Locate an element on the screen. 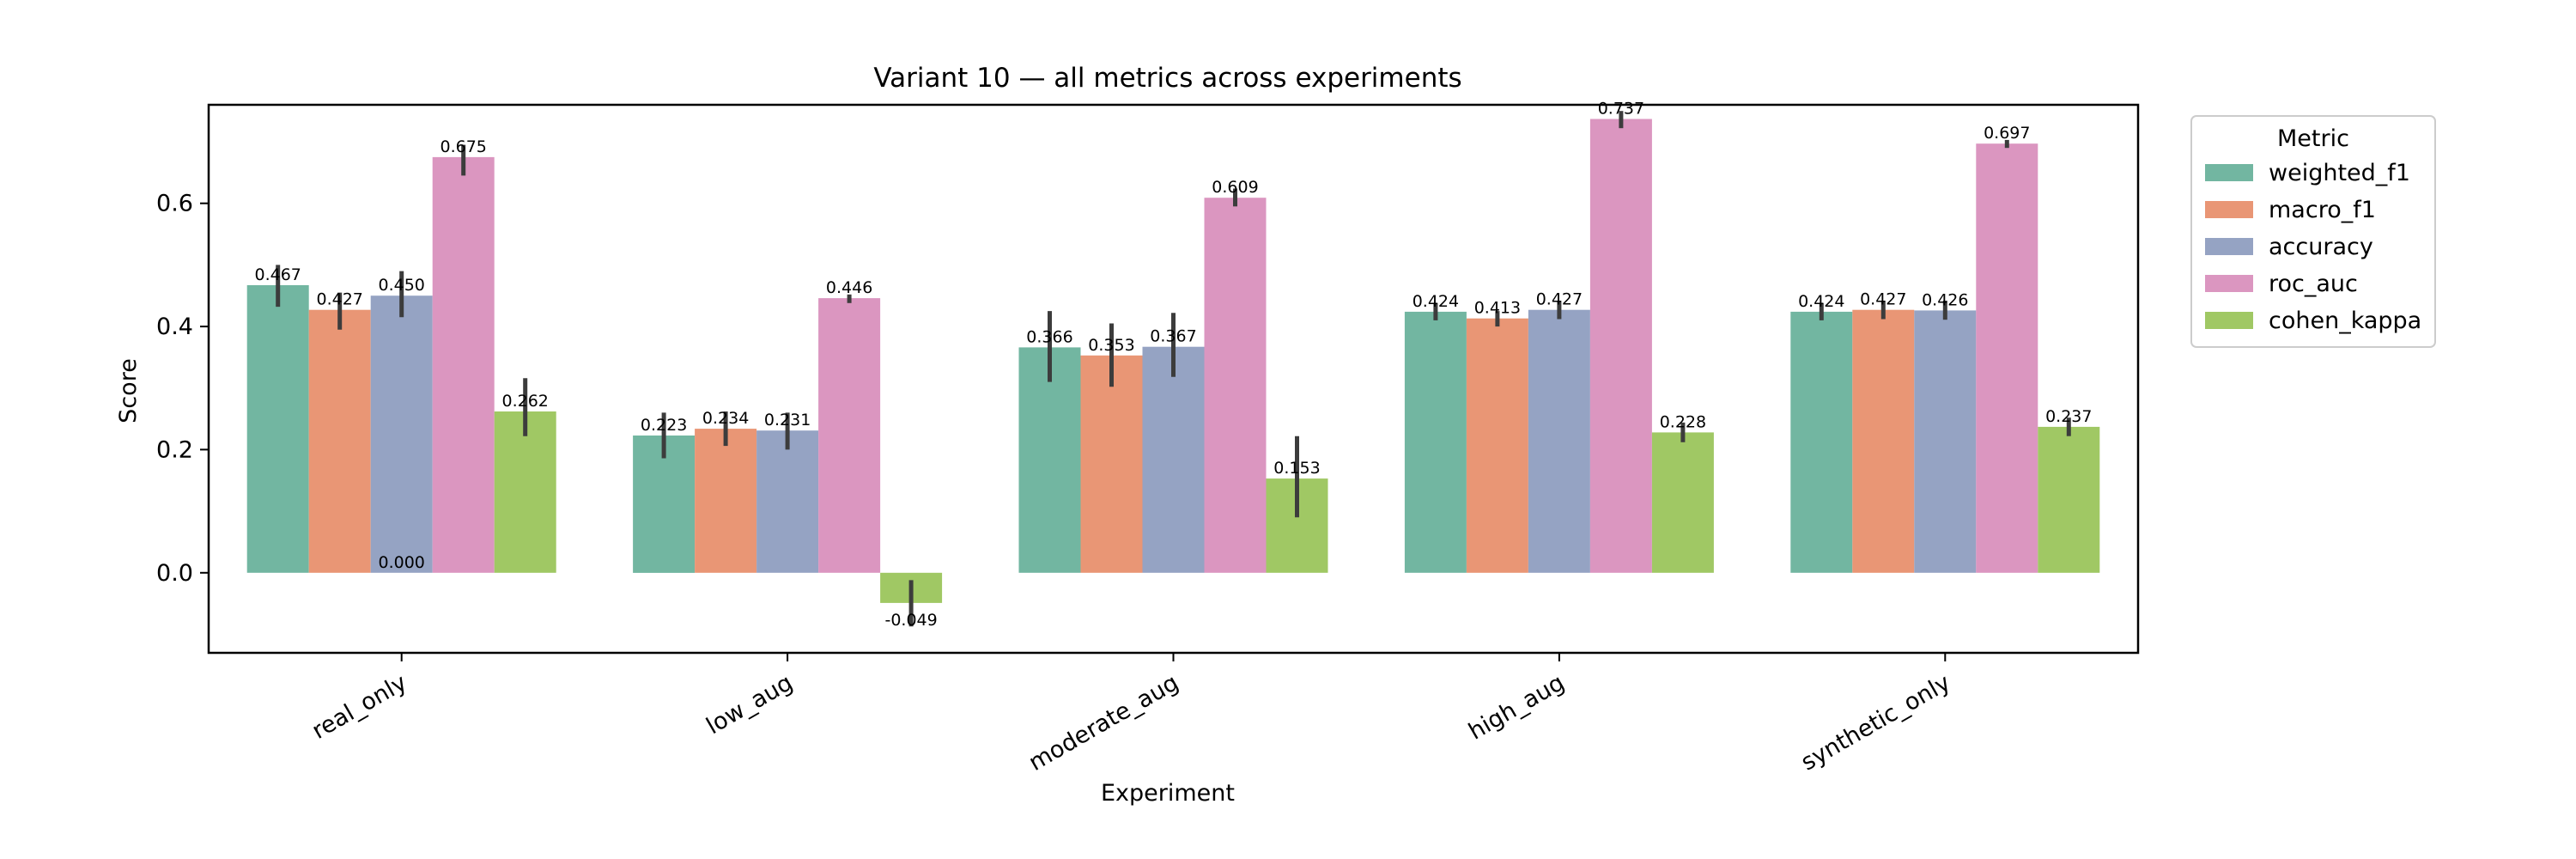  bar-accuracy-real_only is located at coordinates (401, 434).